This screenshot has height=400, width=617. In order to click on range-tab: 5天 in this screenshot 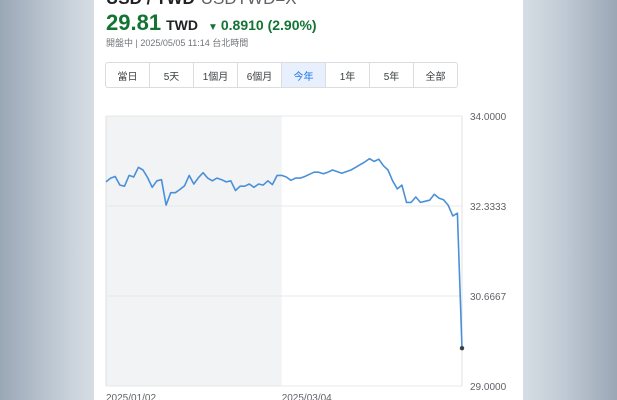, I will do `click(172, 75)`.